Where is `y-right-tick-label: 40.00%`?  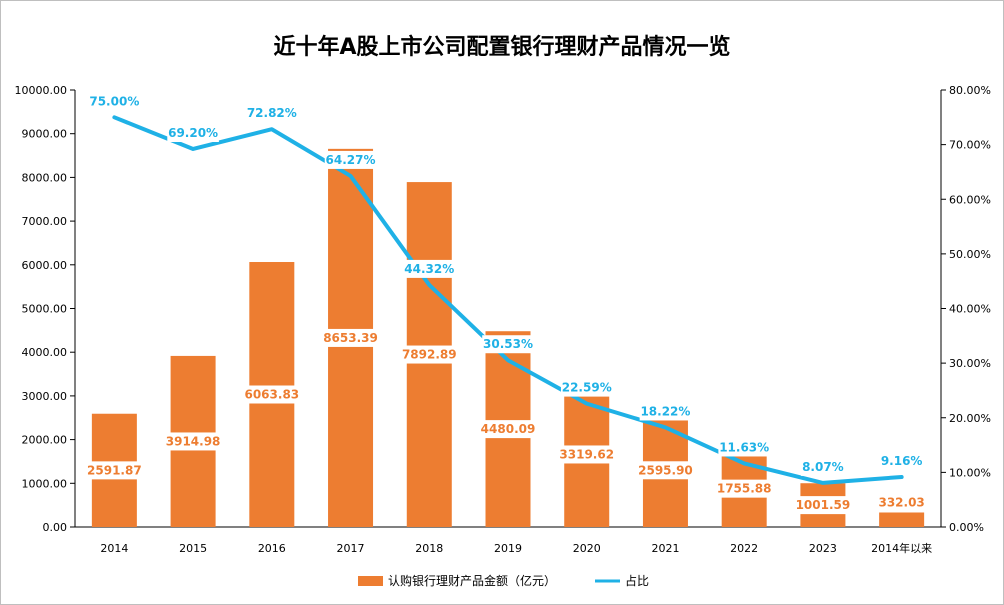
y-right-tick-label: 40.00% is located at coordinates (970, 309).